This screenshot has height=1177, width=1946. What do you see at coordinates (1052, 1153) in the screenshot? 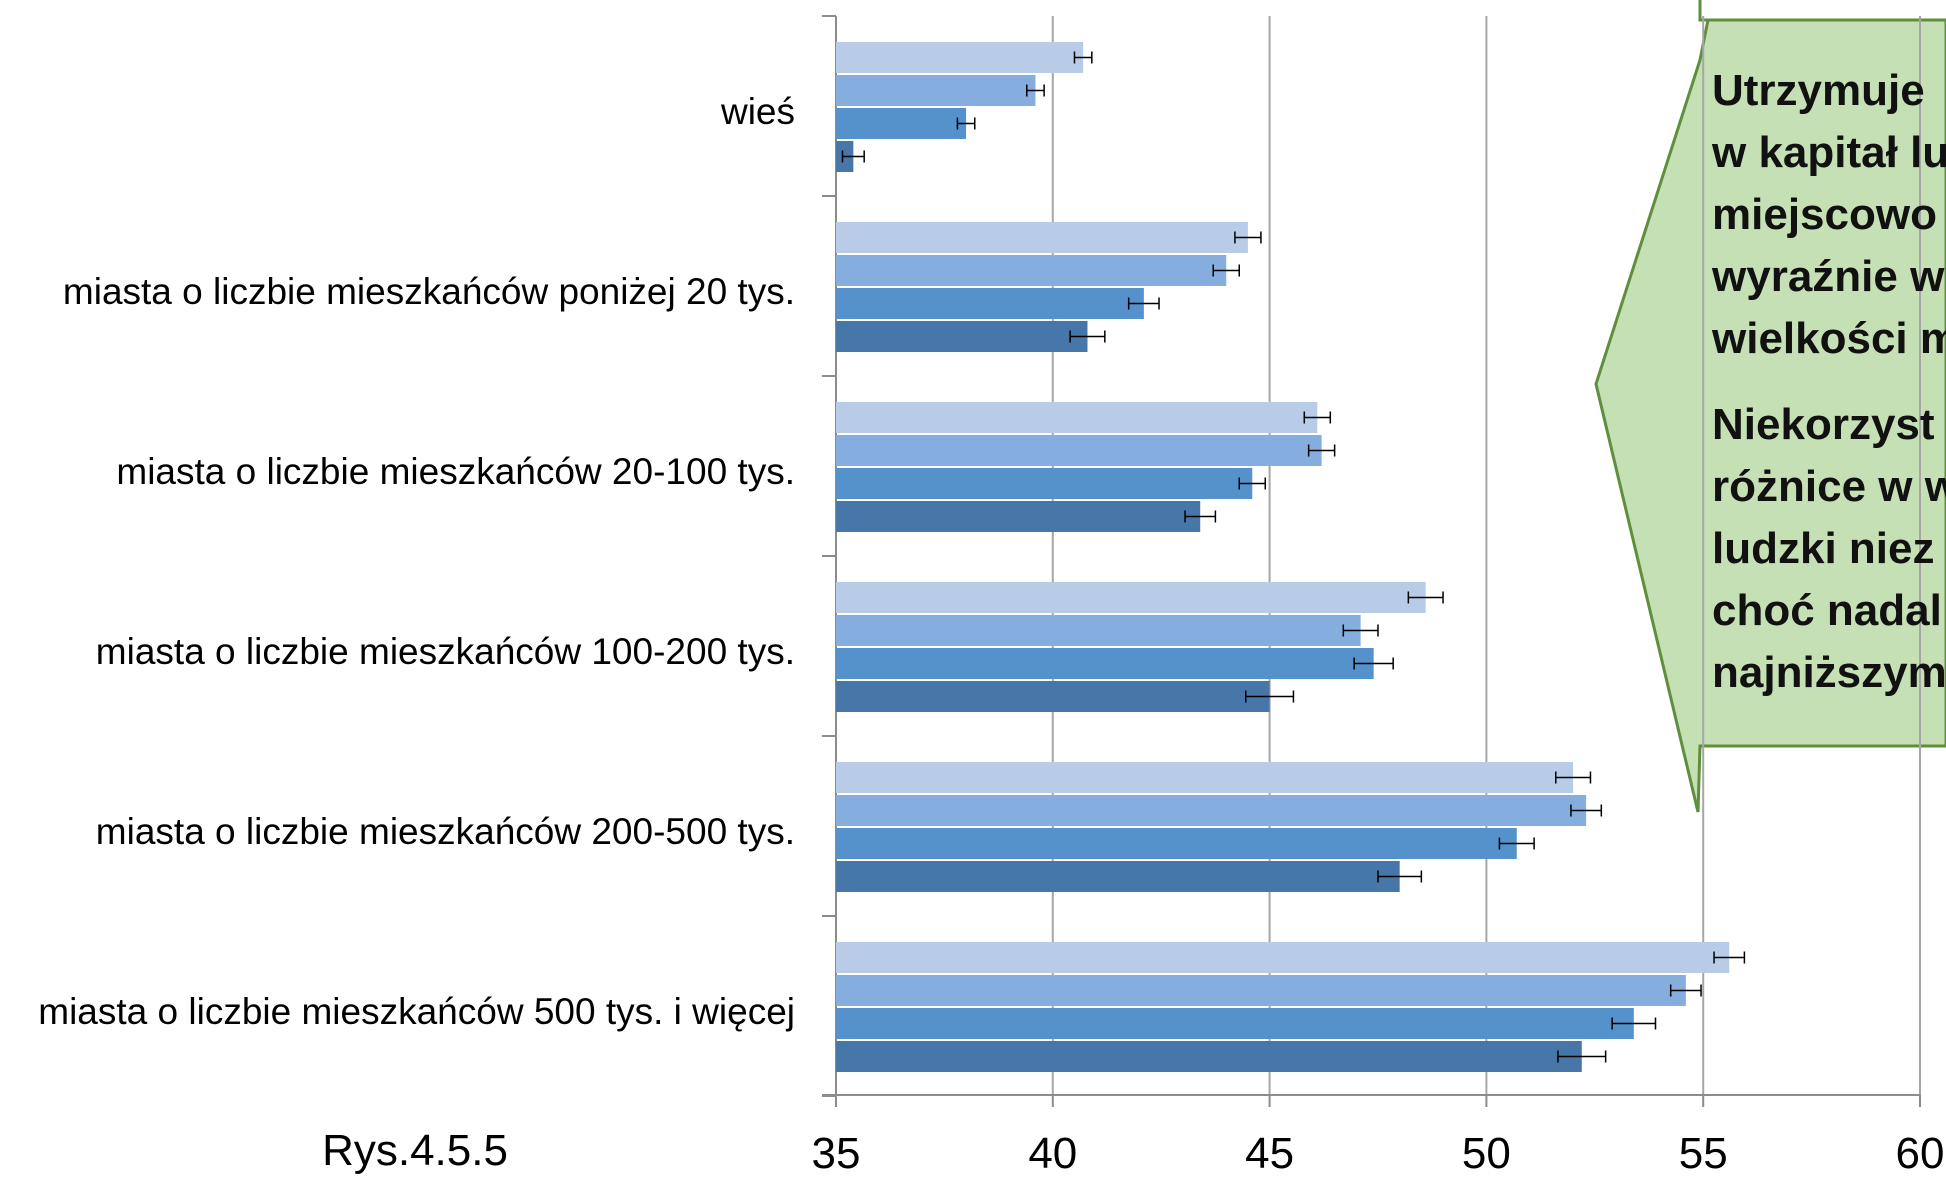
I see `x-tick-label: 40` at bounding box center [1052, 1153].